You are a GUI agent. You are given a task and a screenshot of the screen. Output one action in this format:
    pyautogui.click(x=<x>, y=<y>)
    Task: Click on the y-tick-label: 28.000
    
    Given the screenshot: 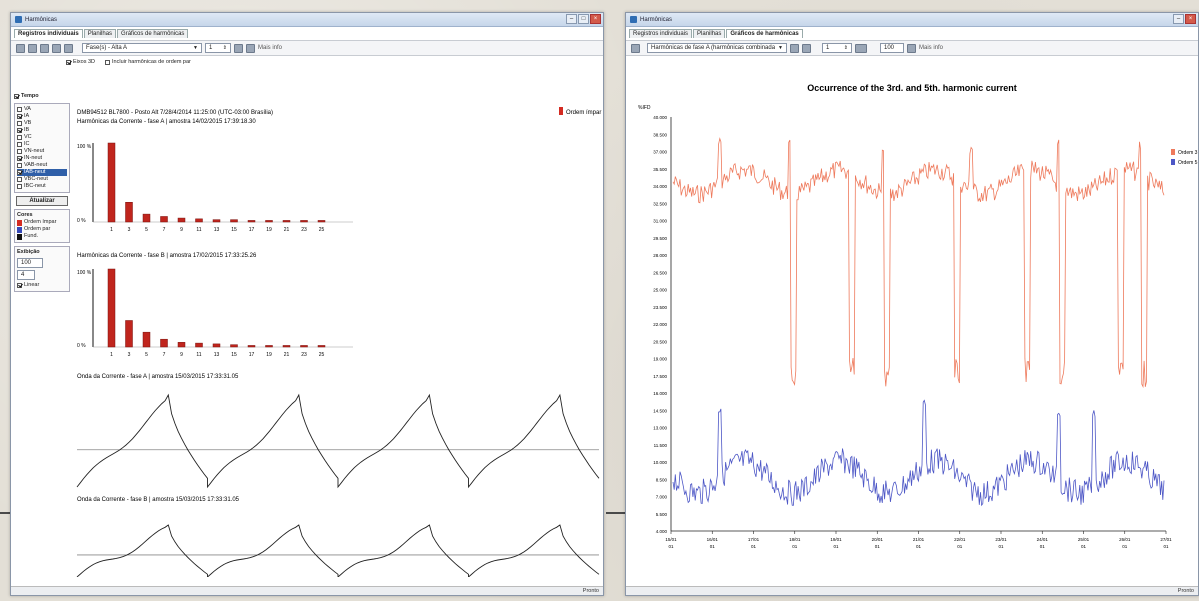 What is the action you would take?
    pyautogui.click(x=660, y=255)
    